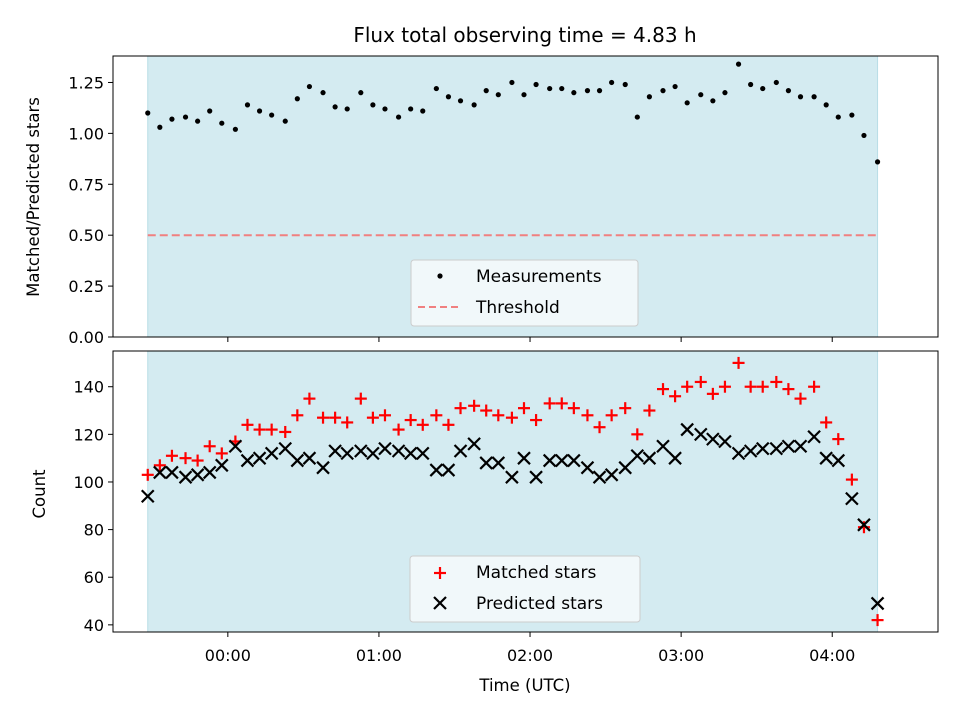 Image resolution: width=960 pixels, height=720 pixels. I want to click on y-tick-label: 100, so click(88, 482).